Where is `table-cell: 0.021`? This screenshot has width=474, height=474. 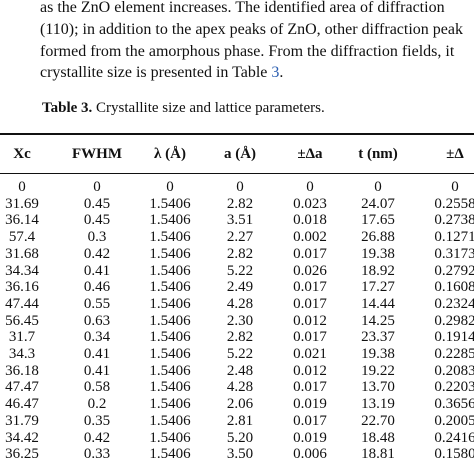
table-cell: 0.021 is located at coordinates (310, 354).